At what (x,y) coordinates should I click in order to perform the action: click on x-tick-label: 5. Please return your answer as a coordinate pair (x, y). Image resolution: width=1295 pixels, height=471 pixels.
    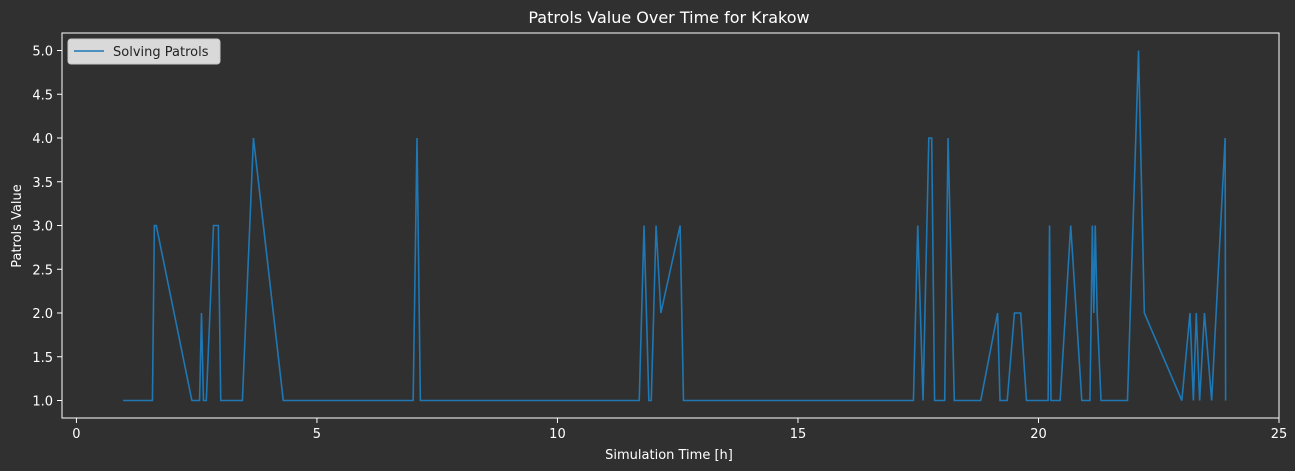
    Looking at the image, I should click on (317, 434).